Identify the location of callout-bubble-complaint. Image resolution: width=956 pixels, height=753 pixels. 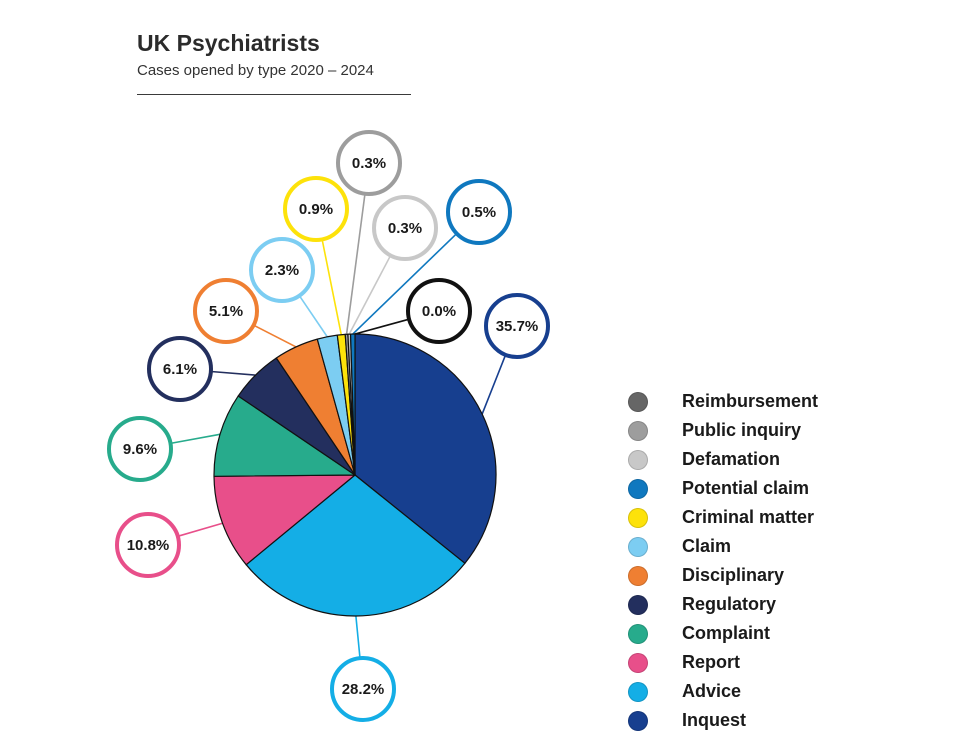
(140, 449).